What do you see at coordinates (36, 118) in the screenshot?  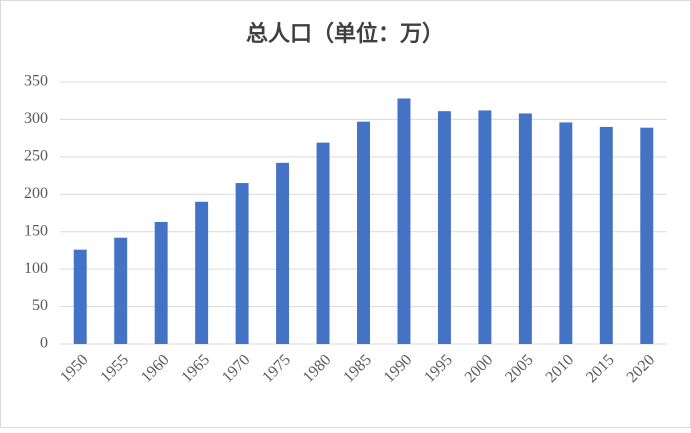 I see `y-tick-label: 300` at bounding box center [36, 118].